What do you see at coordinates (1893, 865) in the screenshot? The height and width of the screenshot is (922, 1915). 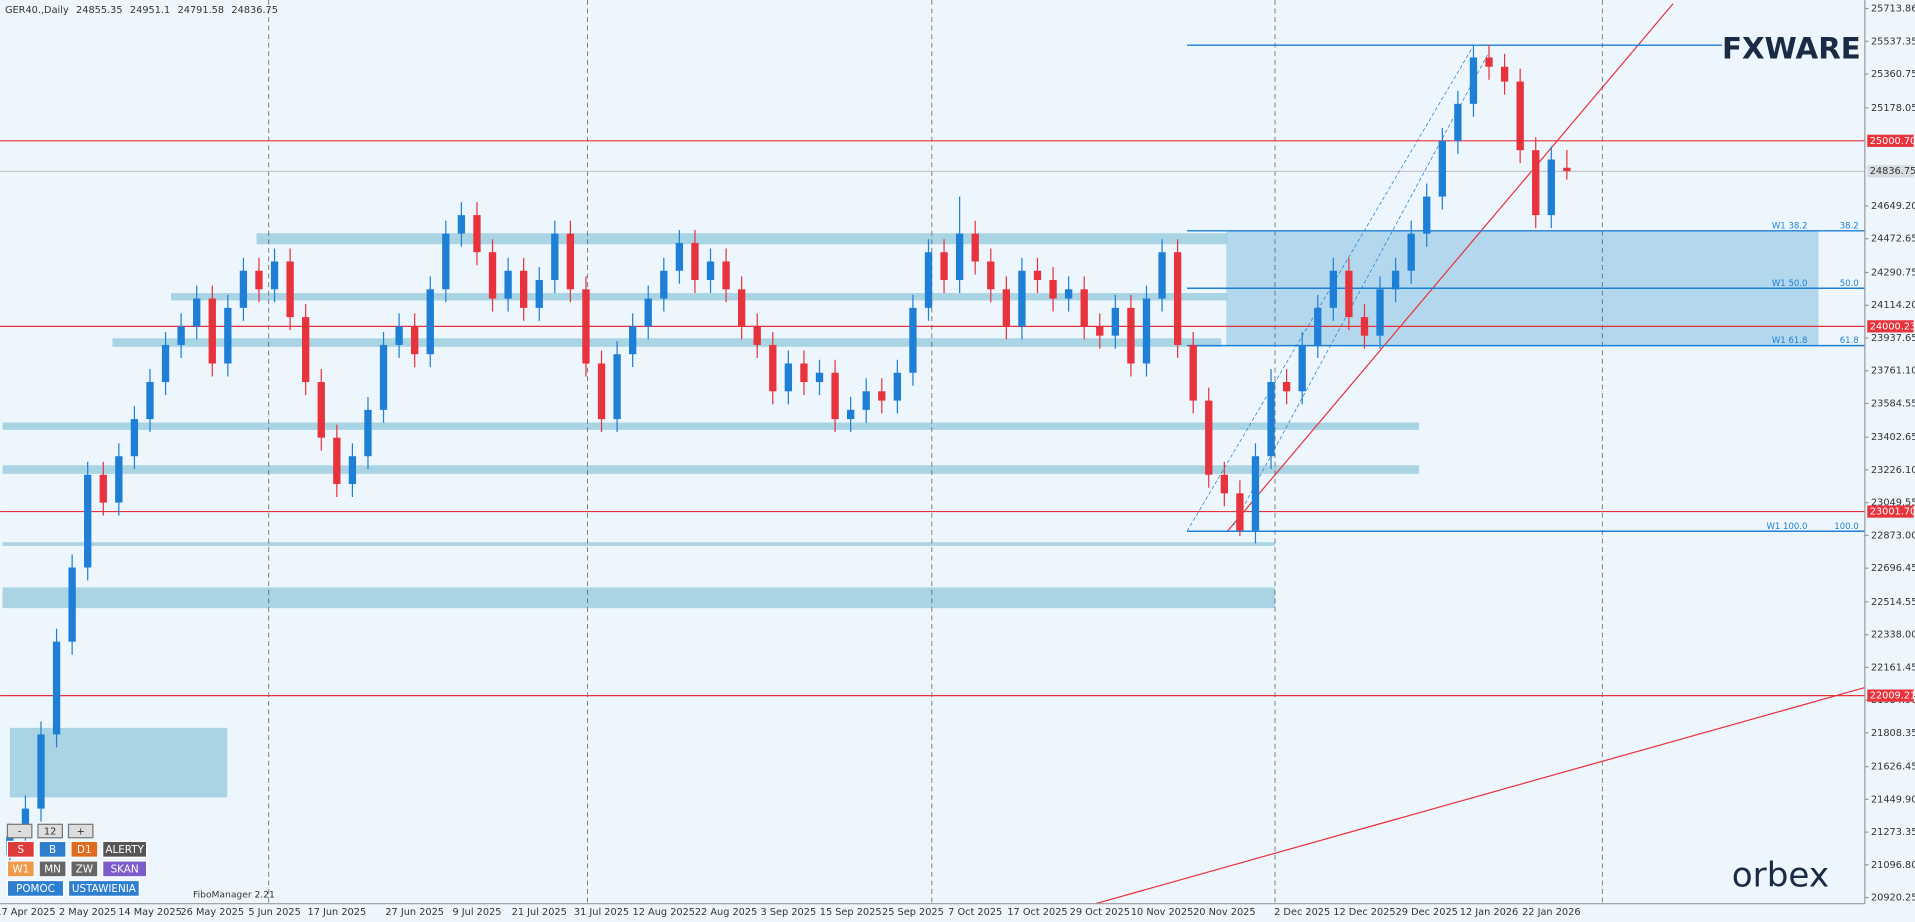 I see `y-tick-label: 21096.80` at bounding box center [1893, 865].